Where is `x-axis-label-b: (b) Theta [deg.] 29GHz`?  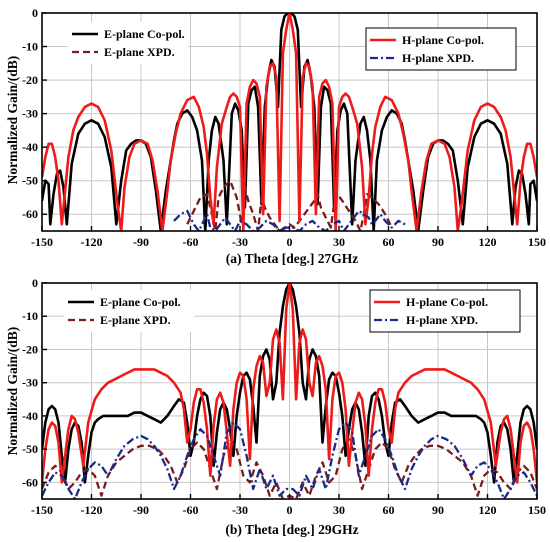
x-axis-label-b: (b) Theta [deg.] 29GHz is located at coordinates (291, 529).